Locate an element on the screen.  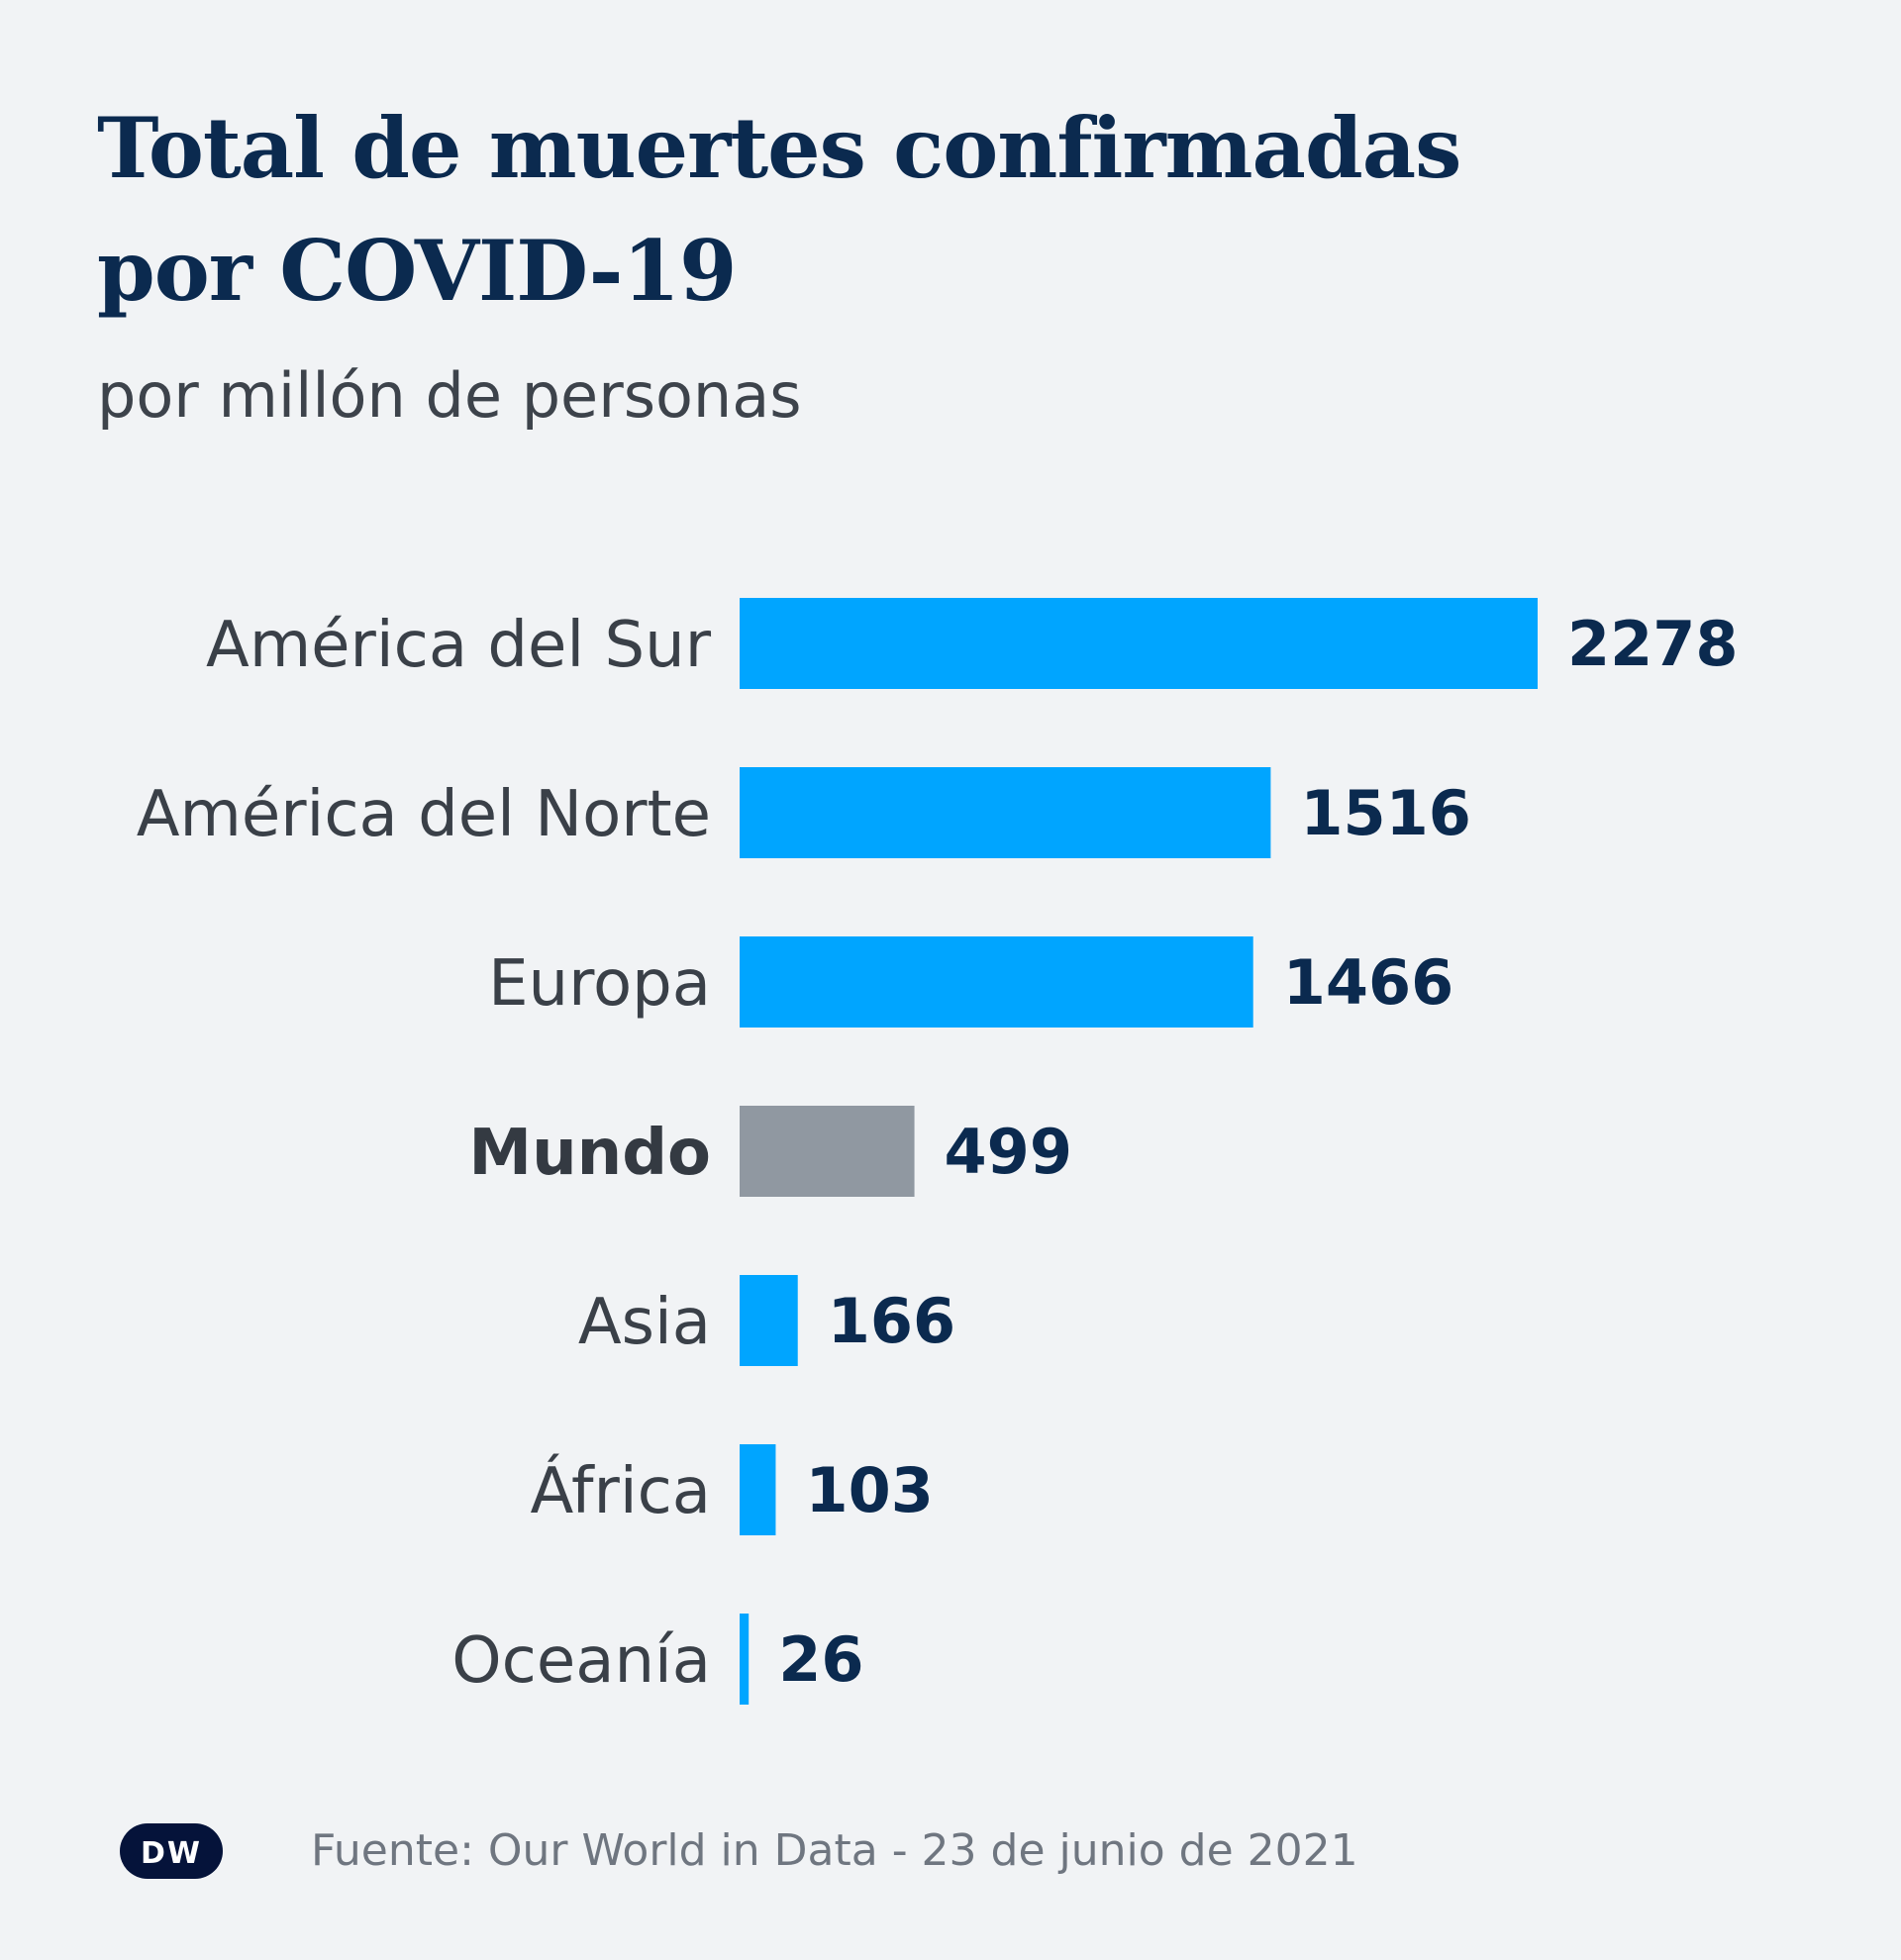
chart-subtitle: por millón de personas is located at coordinates (449, 395).